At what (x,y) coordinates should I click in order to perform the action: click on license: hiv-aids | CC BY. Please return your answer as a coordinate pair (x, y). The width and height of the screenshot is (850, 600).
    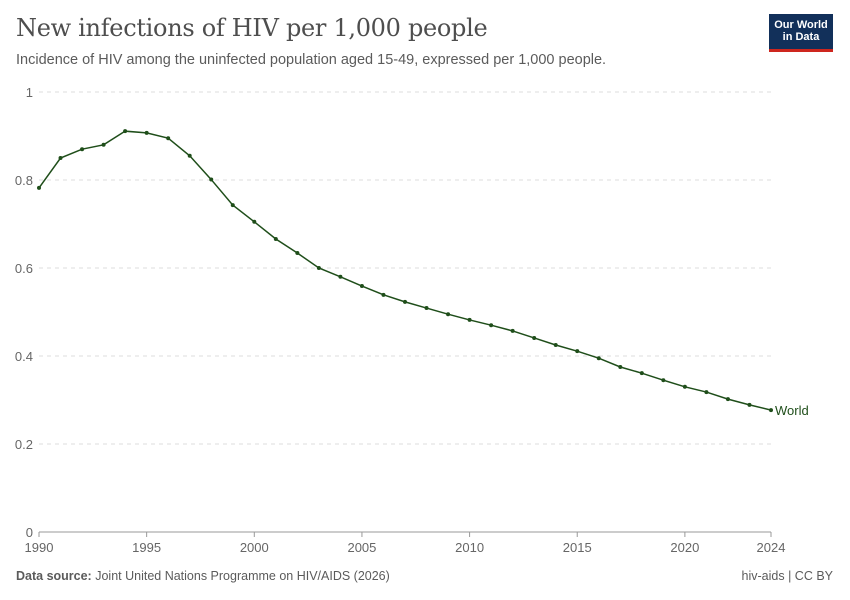
    Looking at the image, I should click on (787, 576).